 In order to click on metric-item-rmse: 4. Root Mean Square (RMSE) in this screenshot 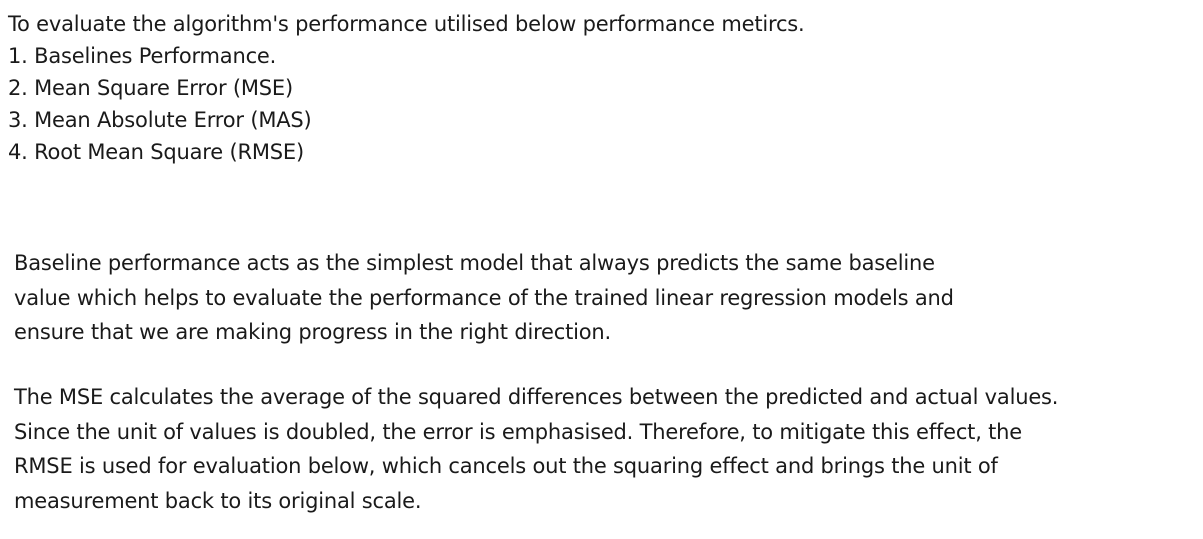, I will do `click(156, 152)`.